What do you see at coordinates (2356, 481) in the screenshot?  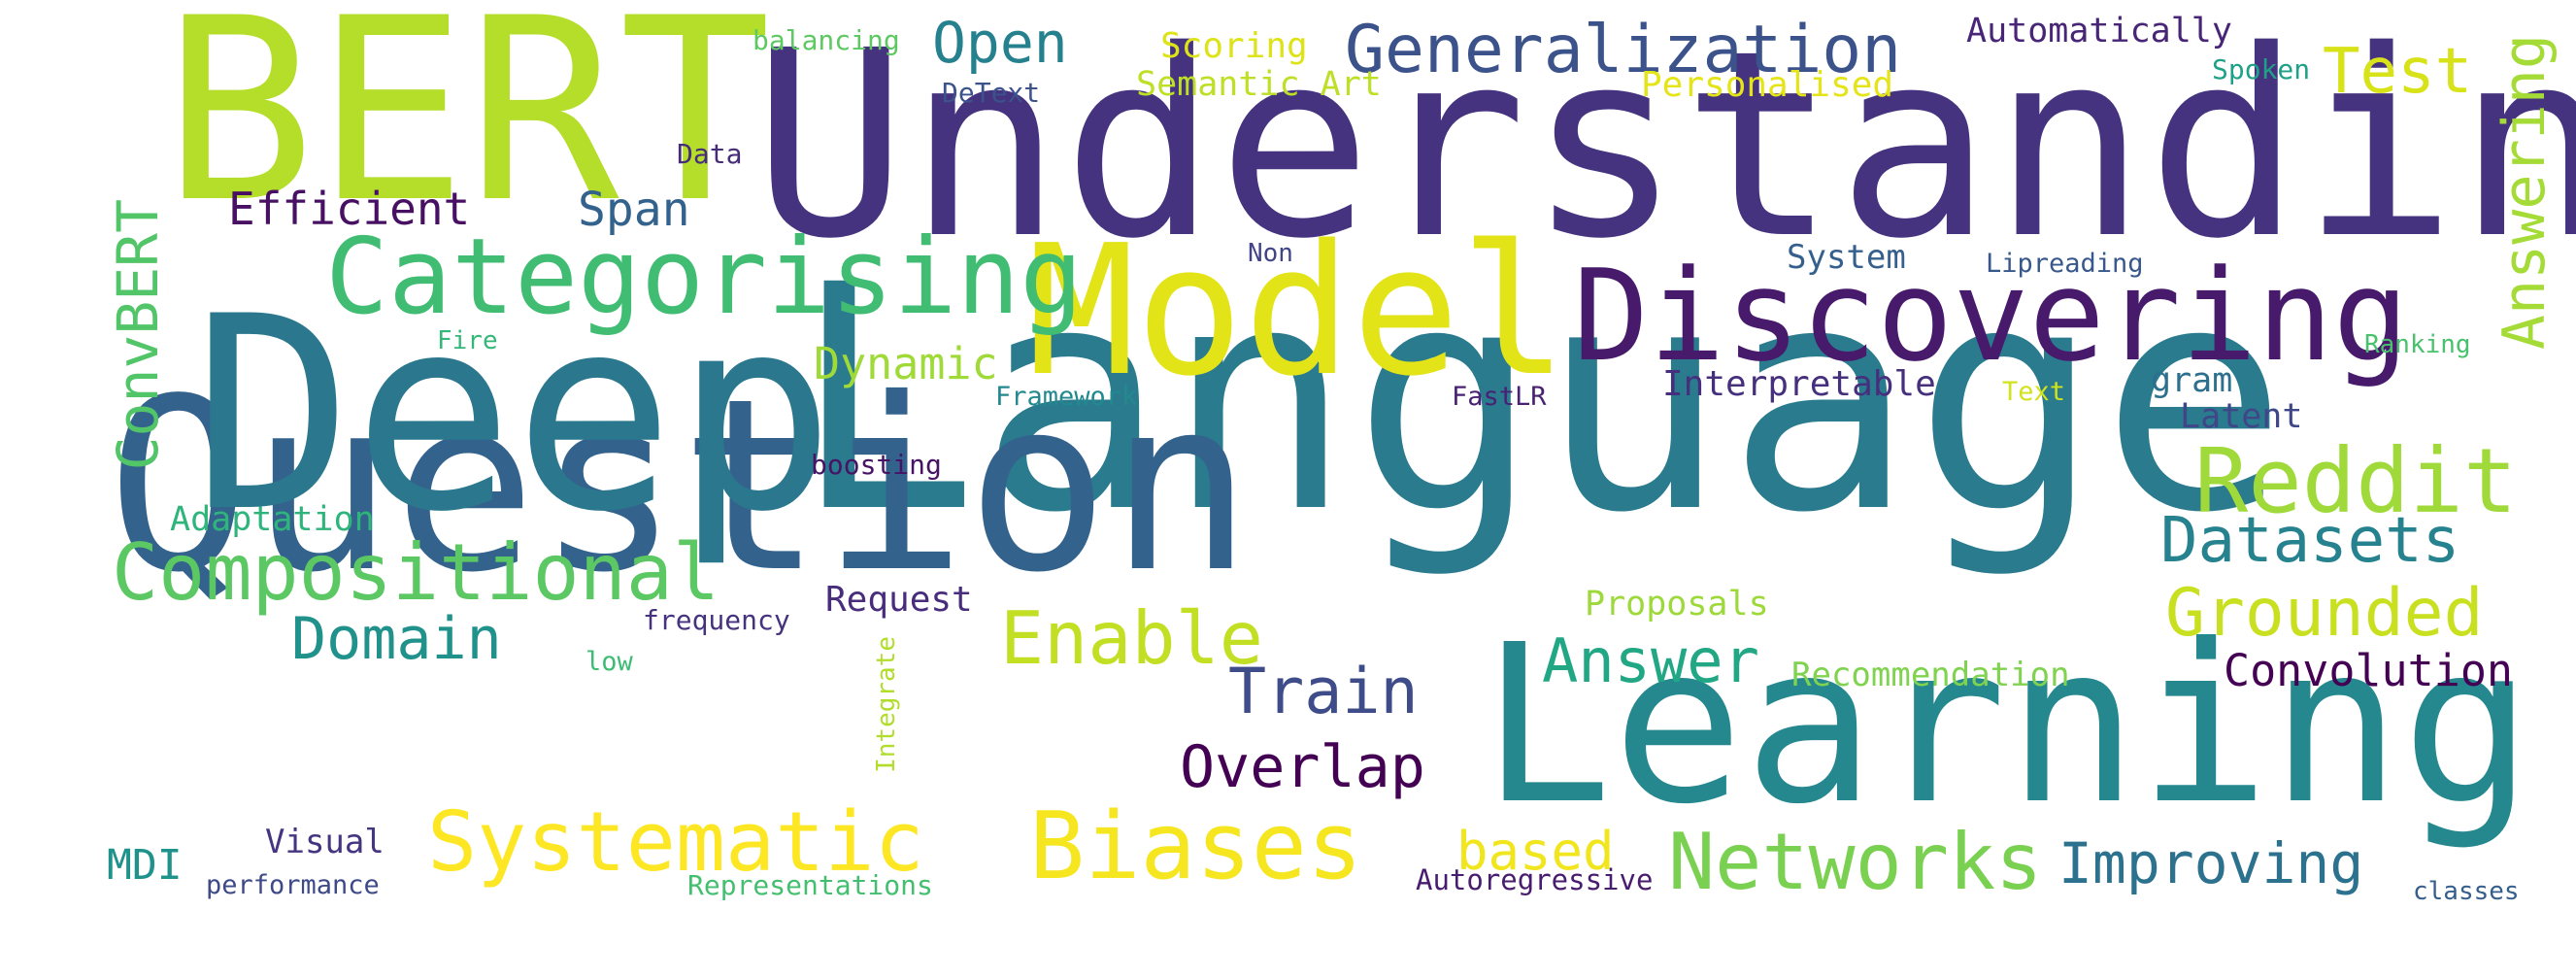 I see `word-reddit: Reddit` at bounding box center [2356, 481].